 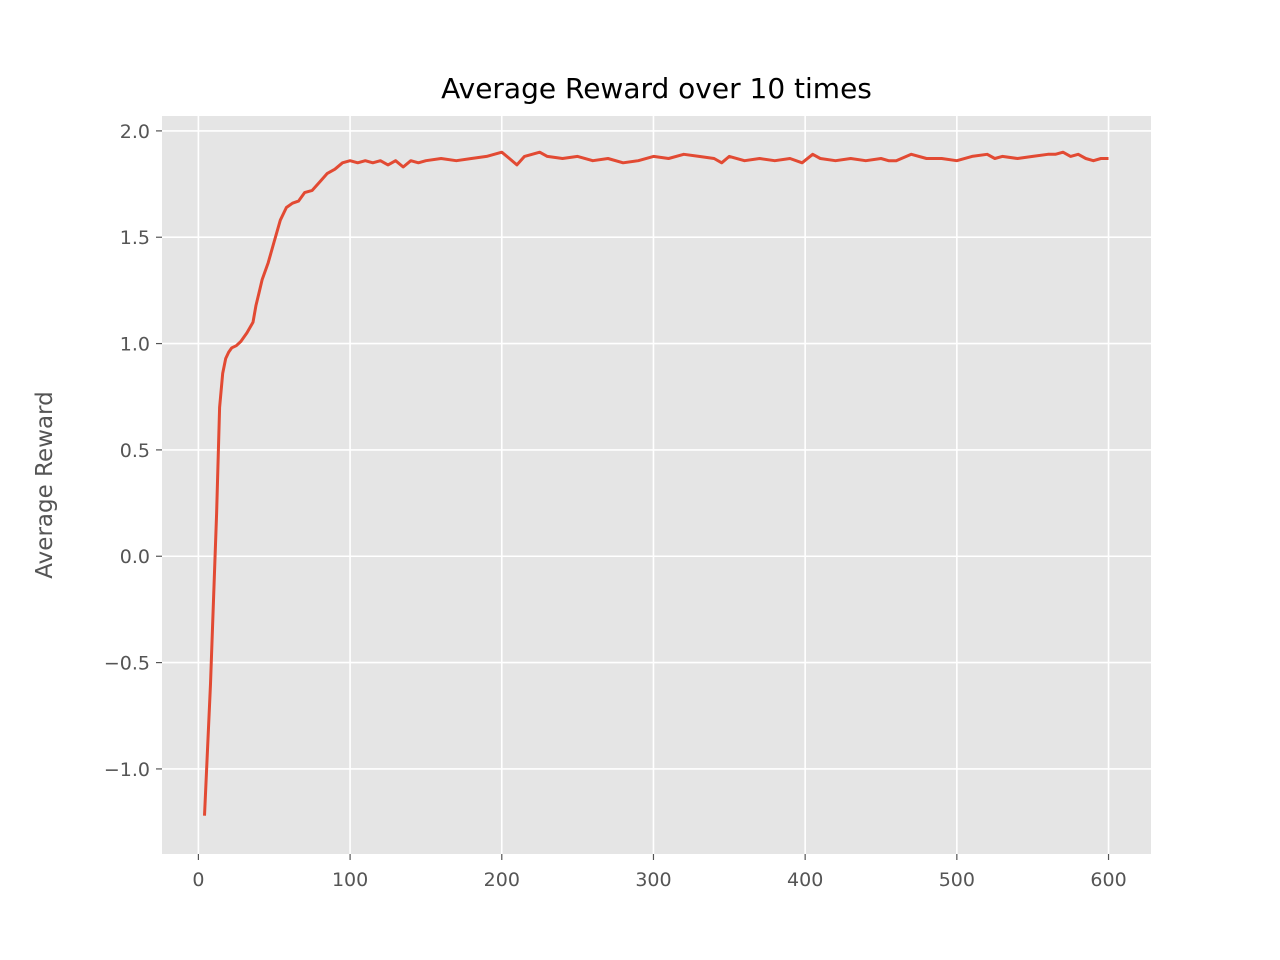 What do you see at coordinates (135, 451) in the screenshot?
I see `y-tick-label: 0.5` at bounding box center [135, 451].